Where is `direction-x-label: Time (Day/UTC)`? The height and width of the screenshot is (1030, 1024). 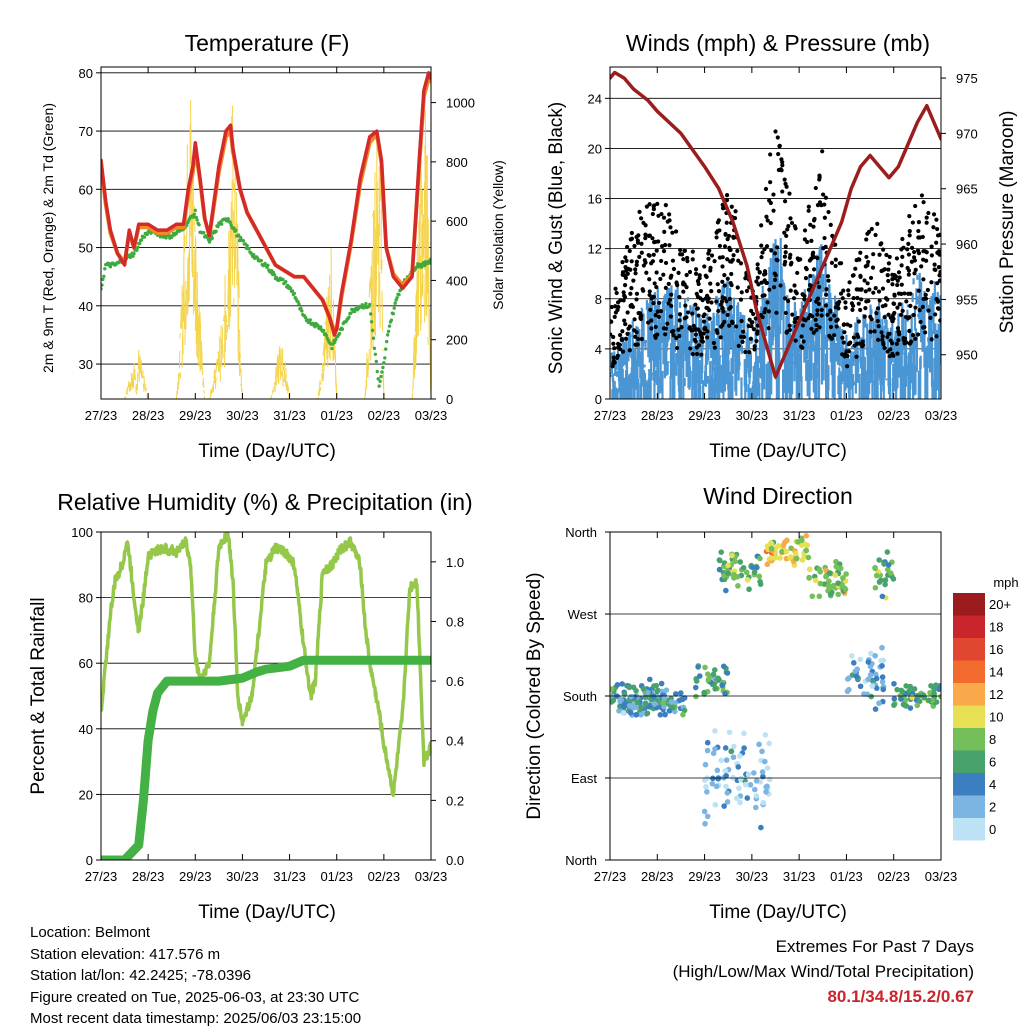 direction-x-label: Time (Day/UTC) is located at coordinates (778, 912).